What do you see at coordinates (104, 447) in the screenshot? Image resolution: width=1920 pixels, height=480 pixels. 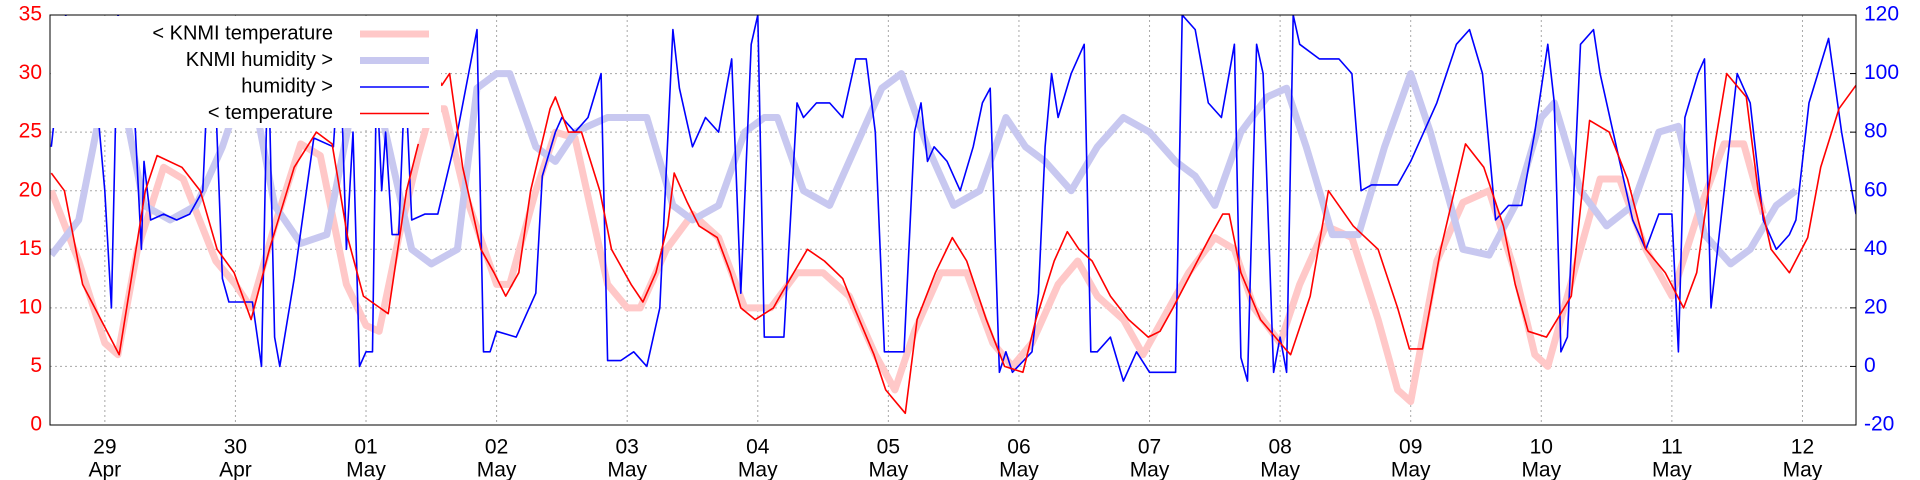 I see `x-tick-label: 29` at bounding box center [104, 447].